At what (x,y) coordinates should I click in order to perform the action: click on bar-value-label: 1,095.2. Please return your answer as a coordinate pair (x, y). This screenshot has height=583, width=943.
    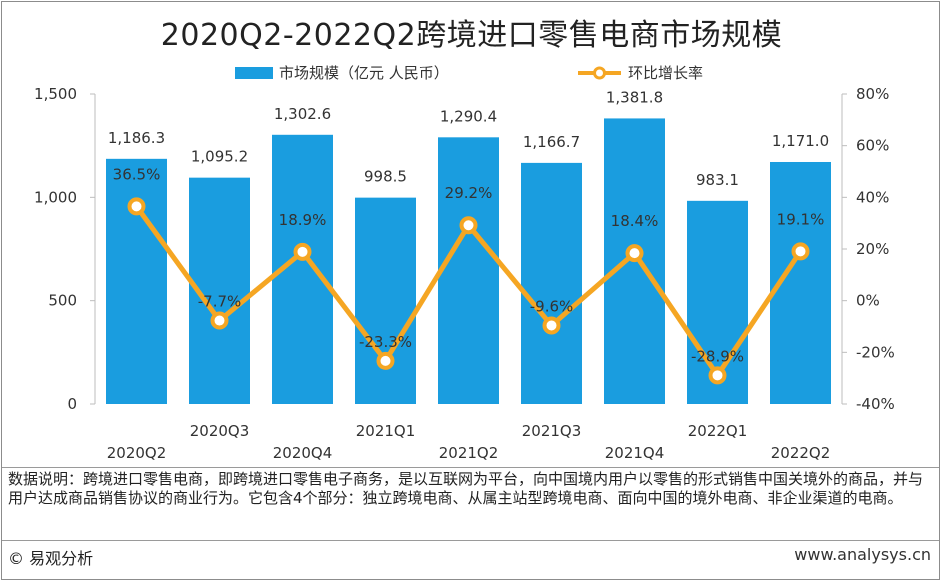
    Looking at the image, I should click on (219, 157).